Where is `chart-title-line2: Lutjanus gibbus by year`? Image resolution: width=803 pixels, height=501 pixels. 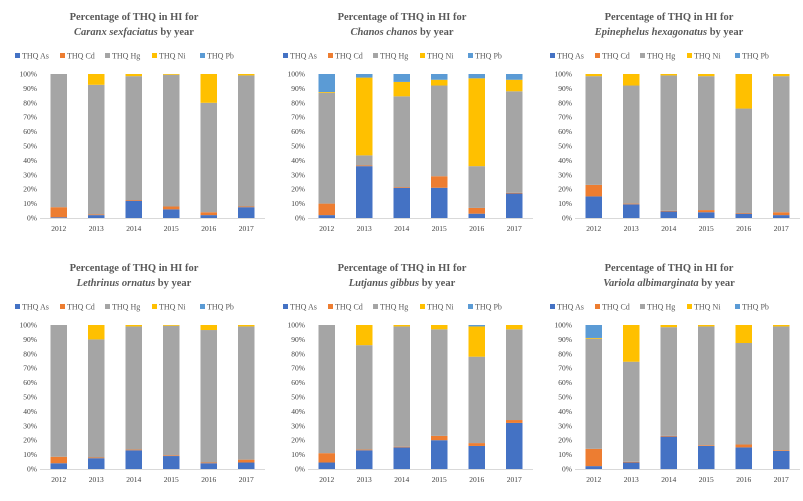 chart-title-line2: Lutjanus gibbus by year is located at coordinates (402, 283).